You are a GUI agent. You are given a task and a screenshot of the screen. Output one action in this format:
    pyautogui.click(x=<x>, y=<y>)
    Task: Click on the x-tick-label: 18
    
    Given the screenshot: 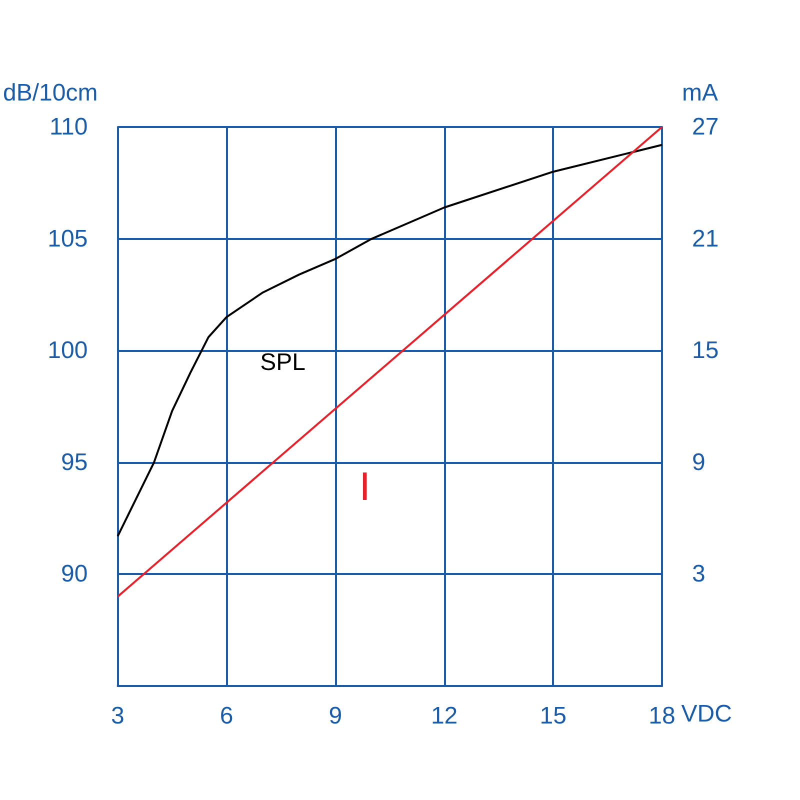 What is the action you would take?
    pyautogui.click(x=662, y=716)
    